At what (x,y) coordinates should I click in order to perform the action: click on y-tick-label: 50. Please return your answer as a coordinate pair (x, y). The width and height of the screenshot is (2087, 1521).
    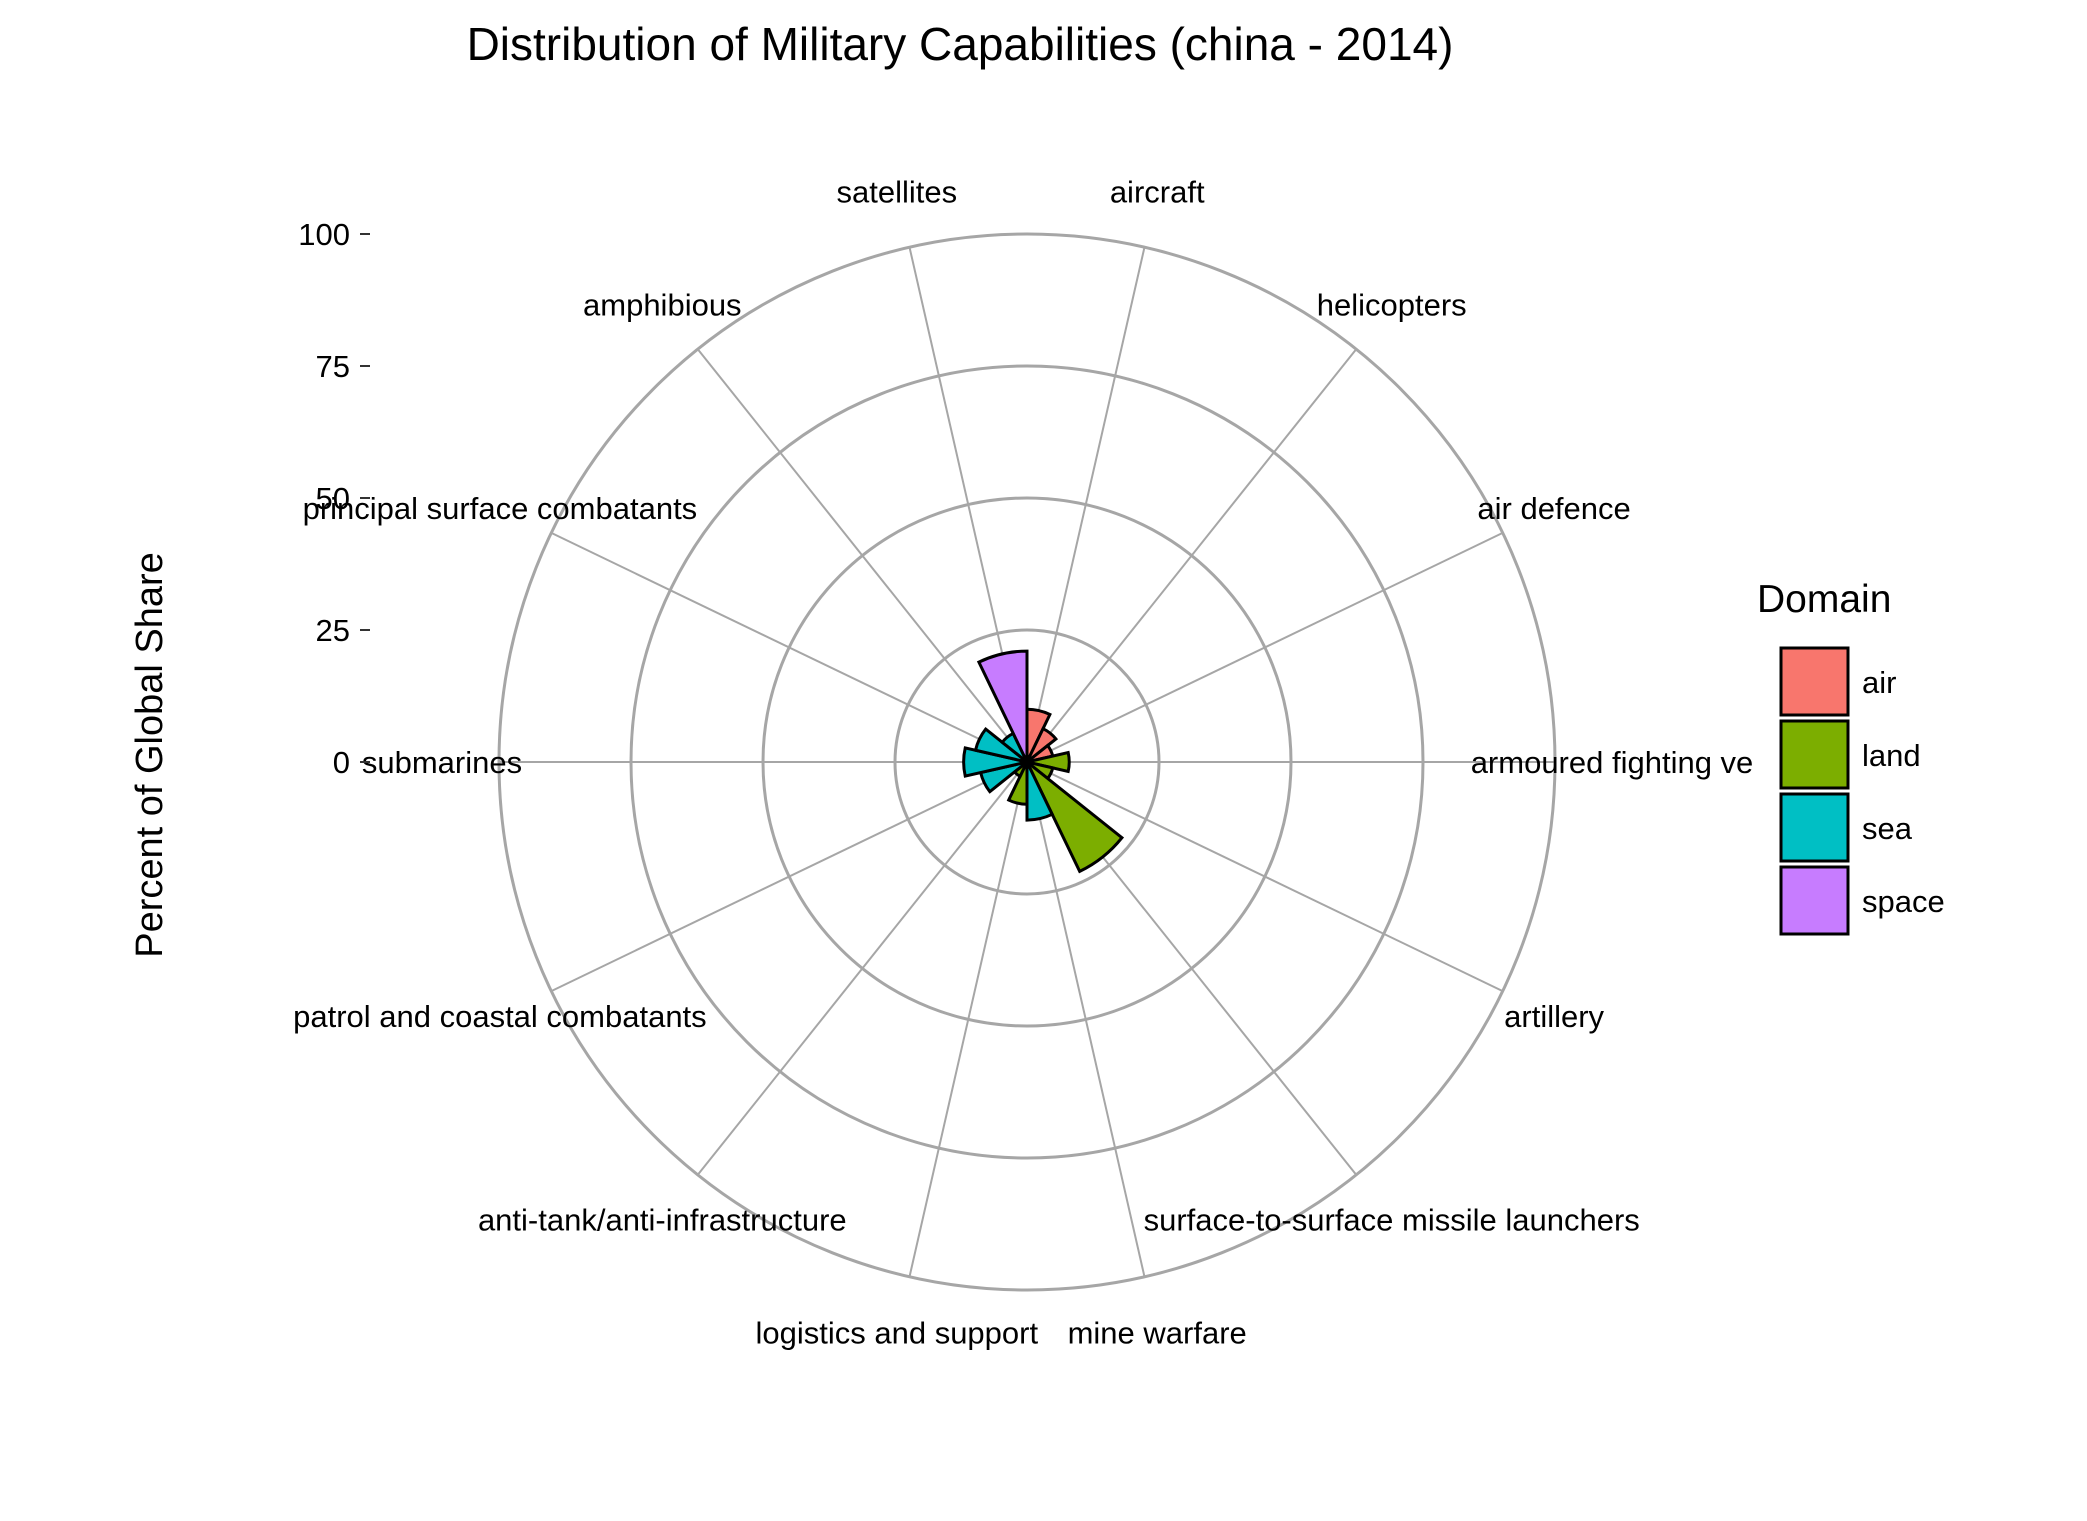
    Looking at the image, I should click on (333, 498).